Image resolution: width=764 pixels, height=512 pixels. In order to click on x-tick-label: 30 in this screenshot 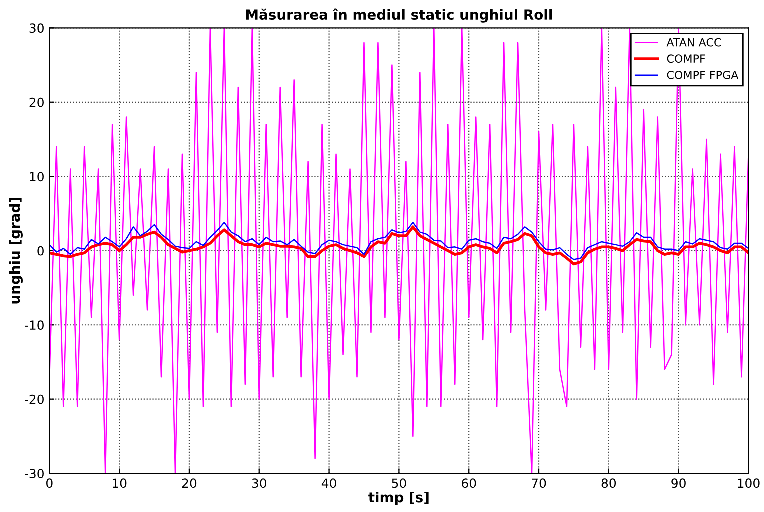, I will do `click(259, 483)`.